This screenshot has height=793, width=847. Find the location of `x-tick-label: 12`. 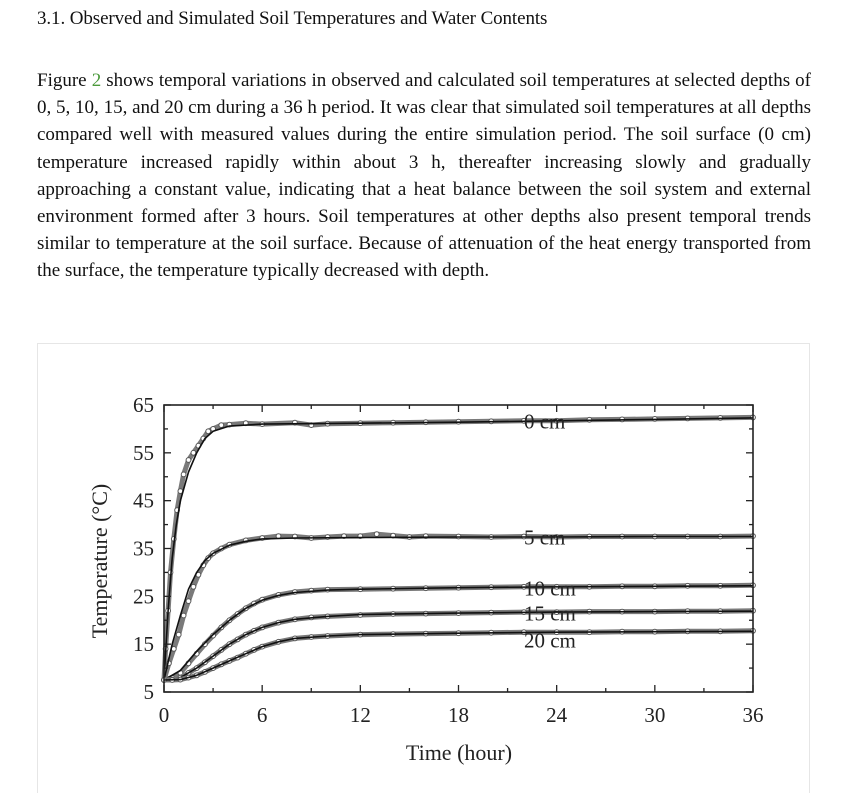

x-tick-label: 12 is located at coordinates (360, 715).